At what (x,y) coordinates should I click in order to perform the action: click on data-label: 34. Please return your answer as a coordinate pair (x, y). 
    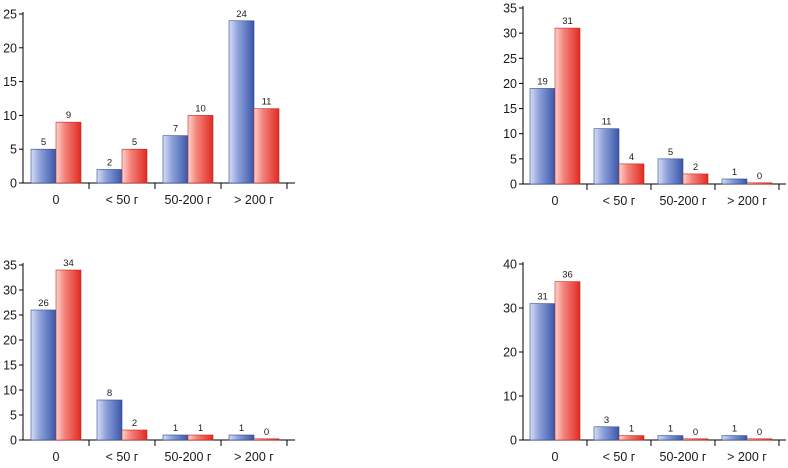
    Looking at the image, I should click on (68, 263).